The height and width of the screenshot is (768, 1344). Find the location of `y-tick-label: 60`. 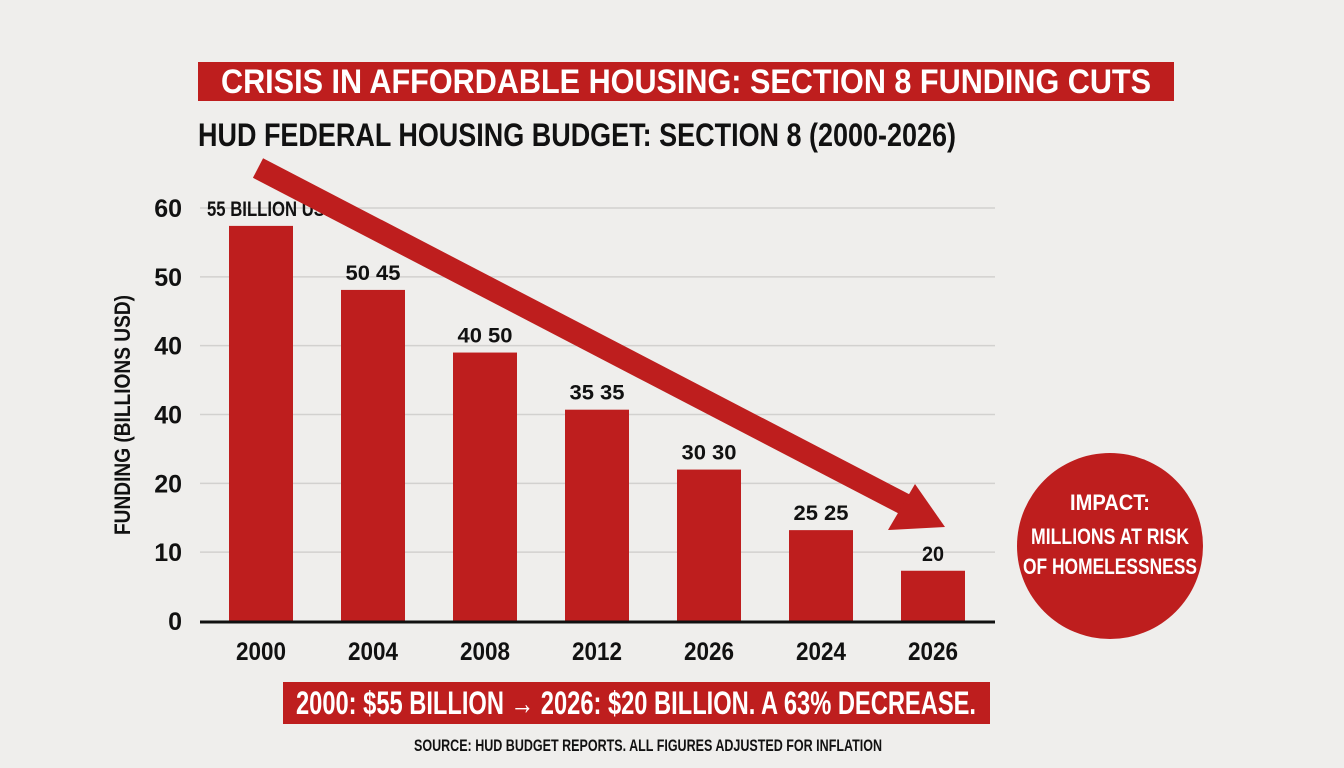

y-tick-label: 60 is located at coordinates (168, 209).